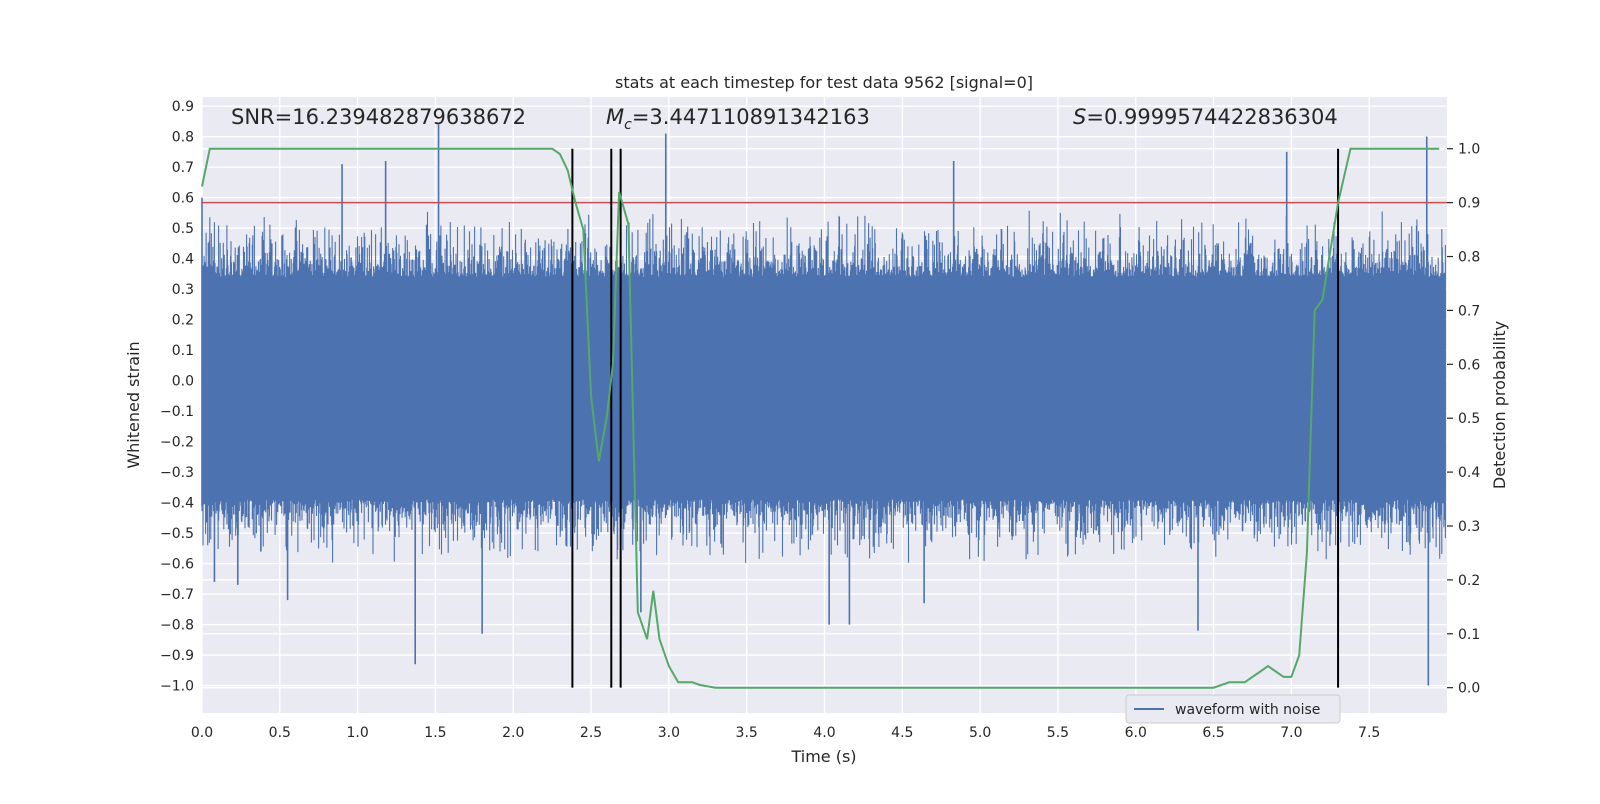 This screenshot has height=804, width=1600. What do you see at coordinates (1469, 527) in the screenshot?
I see `y2-tick-label: 0.3` at bounding box center [1469, 527].